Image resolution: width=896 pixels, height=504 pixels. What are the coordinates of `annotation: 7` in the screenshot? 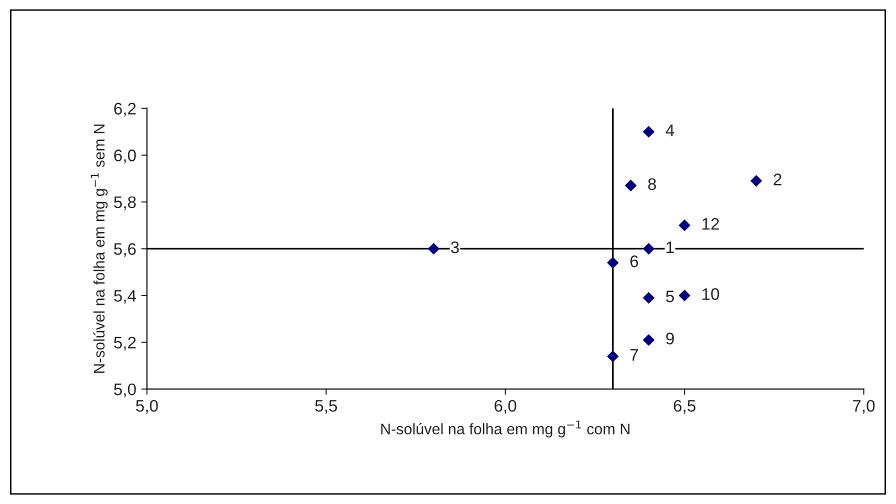 It's located at (634, 355).